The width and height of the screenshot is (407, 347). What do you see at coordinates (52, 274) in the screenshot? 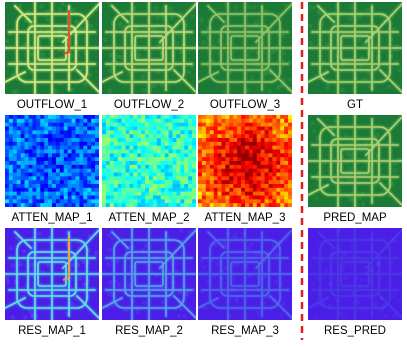
I see `heatmap` at bounding box center [52, 274].